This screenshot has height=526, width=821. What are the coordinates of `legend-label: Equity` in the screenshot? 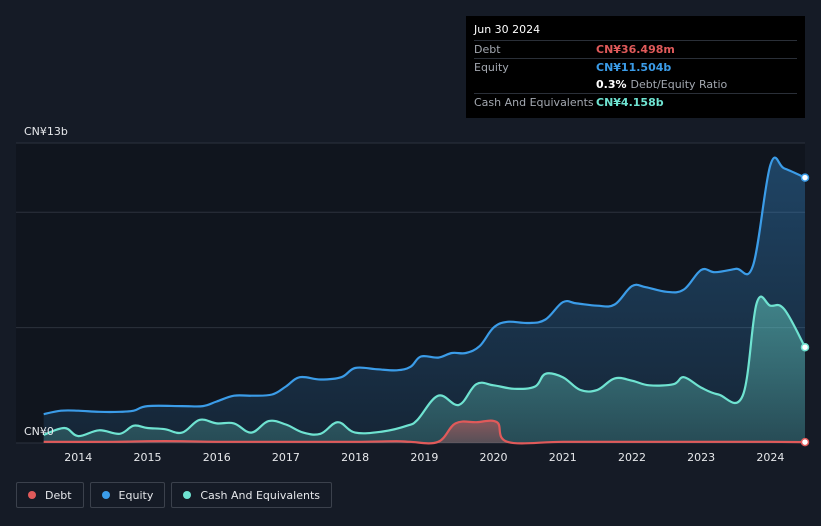 It's located at (136, 495).